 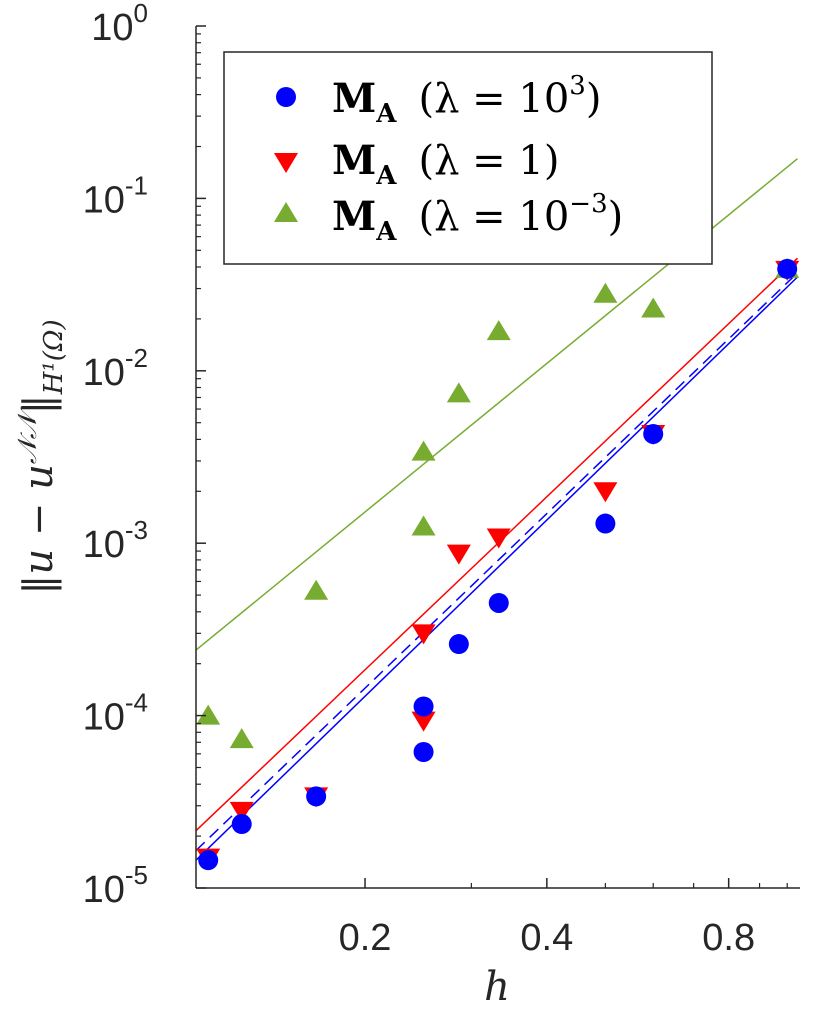 I want to click on legend-marker-triangle-up, so click(x=286, y=212).